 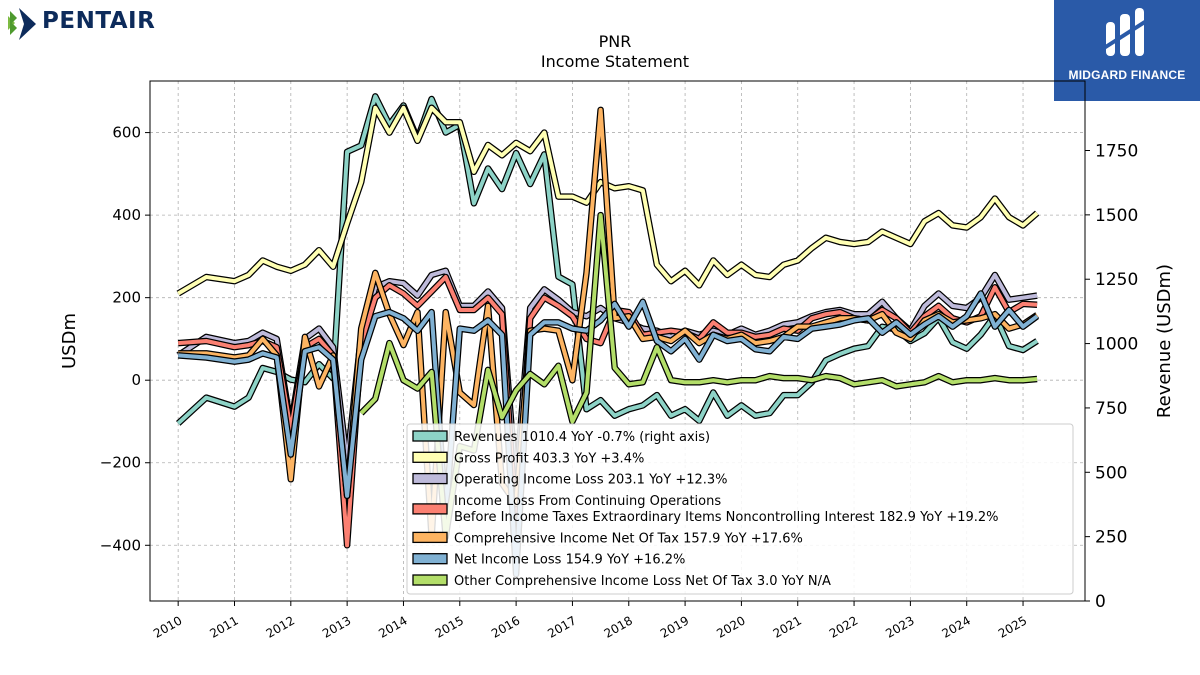 I want to click on legend-entry: Net Income Loss 154.9 YoY +16.2%, so click(x=569, y=560).